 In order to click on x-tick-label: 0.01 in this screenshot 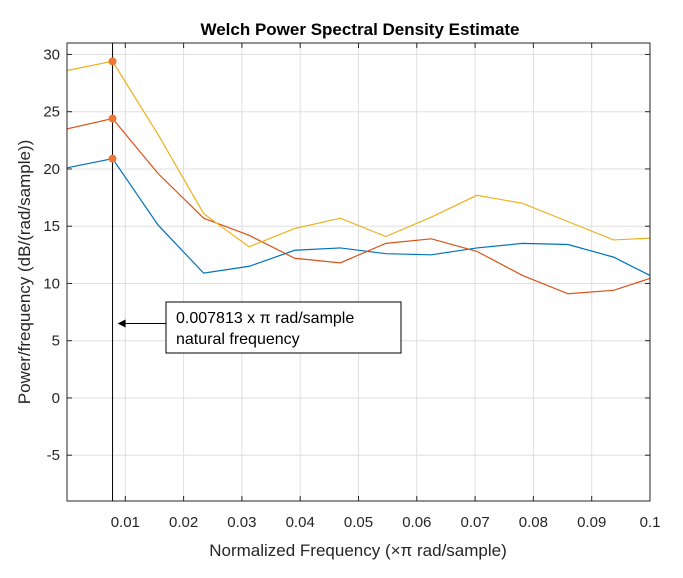, I will do `click(125, 522)`.